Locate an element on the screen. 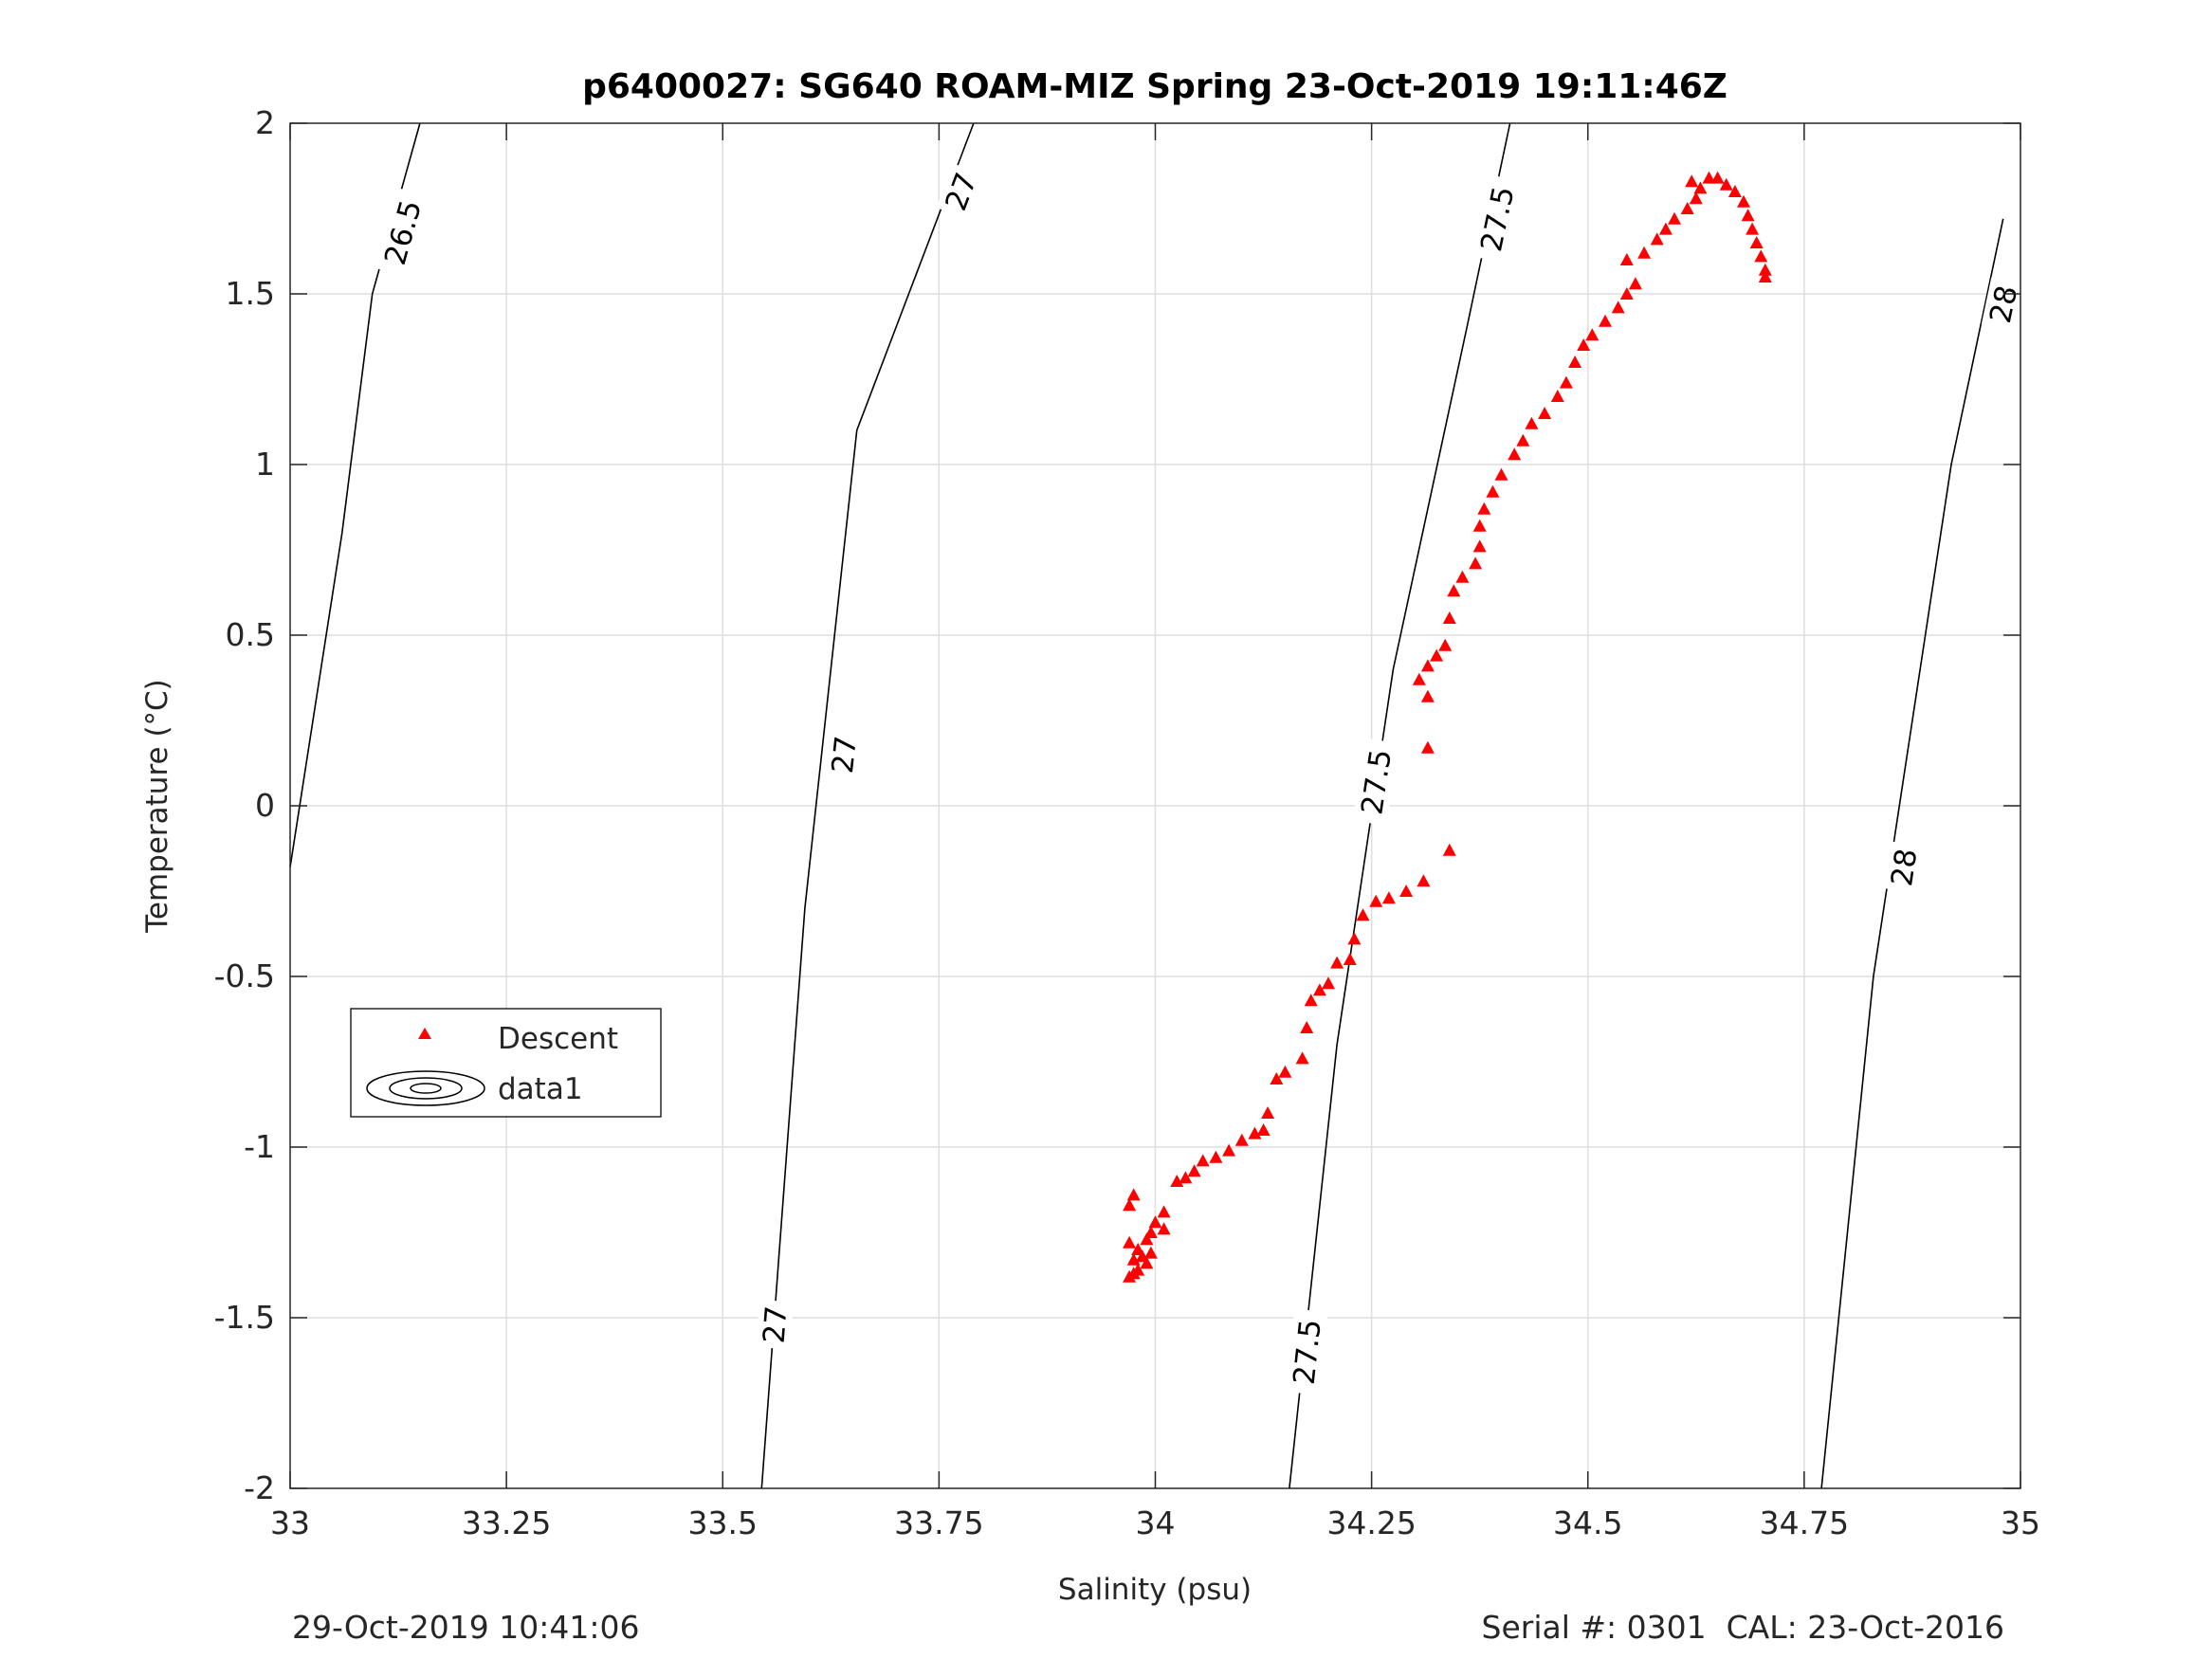 This screenshot has width=2212, height=1659. legend-box is located at coordinates (506, 1063).